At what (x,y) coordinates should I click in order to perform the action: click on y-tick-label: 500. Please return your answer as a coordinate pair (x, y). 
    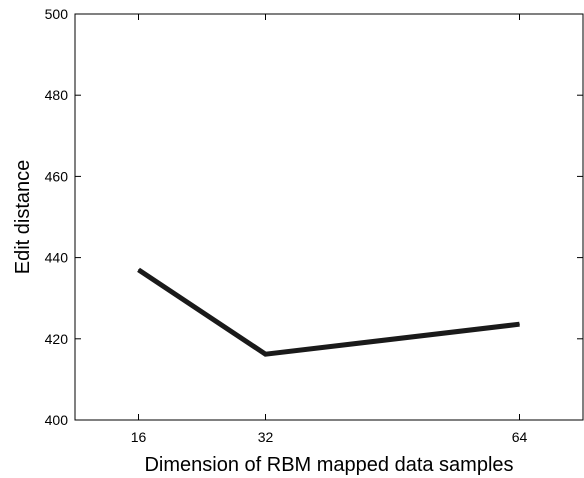
    Looking at the image, I should click on (57, 14).